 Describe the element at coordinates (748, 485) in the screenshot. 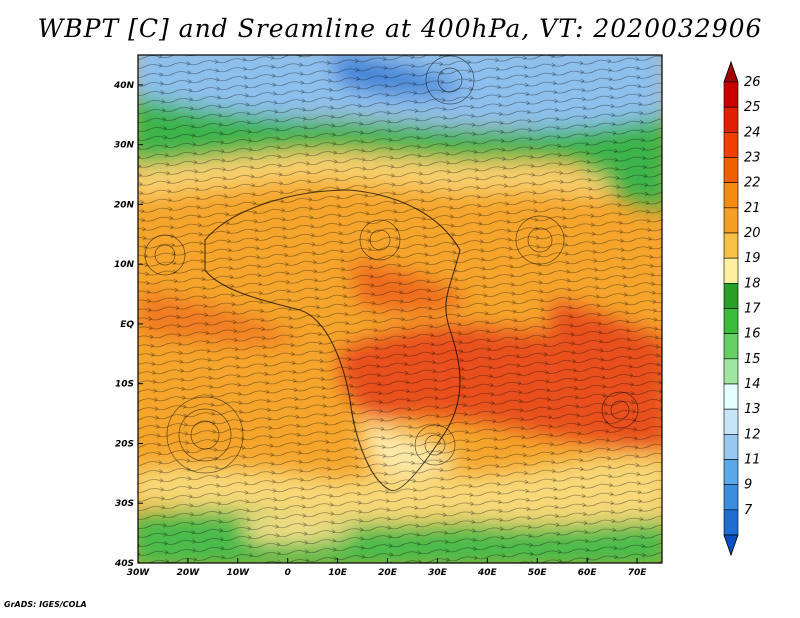

I see `colorbar-label: 9` at that location.